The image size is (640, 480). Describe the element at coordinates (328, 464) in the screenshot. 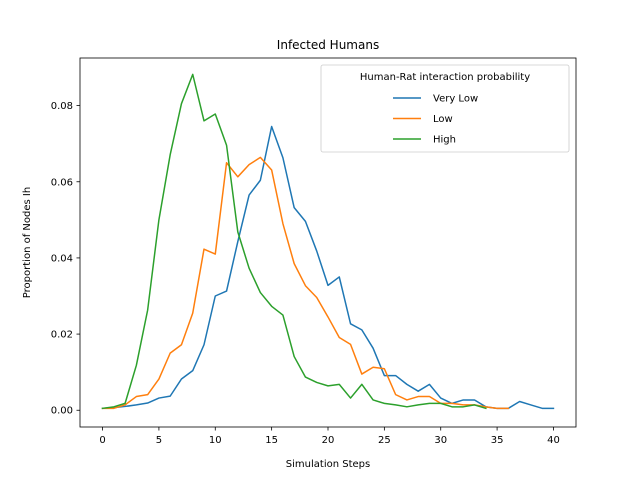

I see `x-axis-label: Simulation Steps` at that location.